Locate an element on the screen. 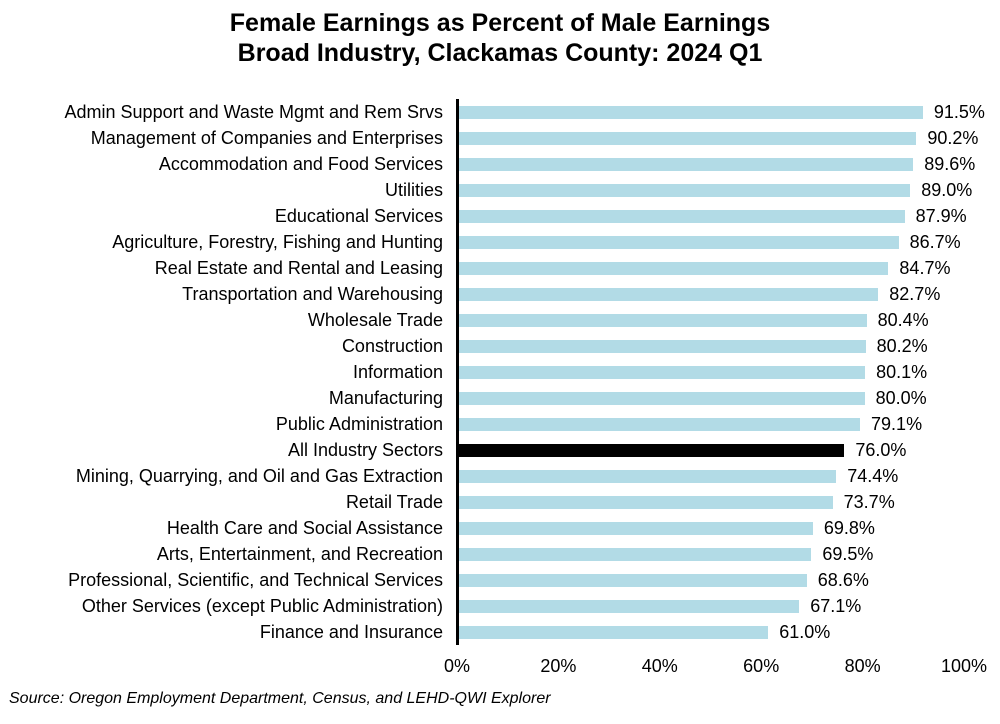 Image resolution: width=1000 pixels, height=724 pixels. x-axis-tick-label: 80% is located at coordinates (862, 666).